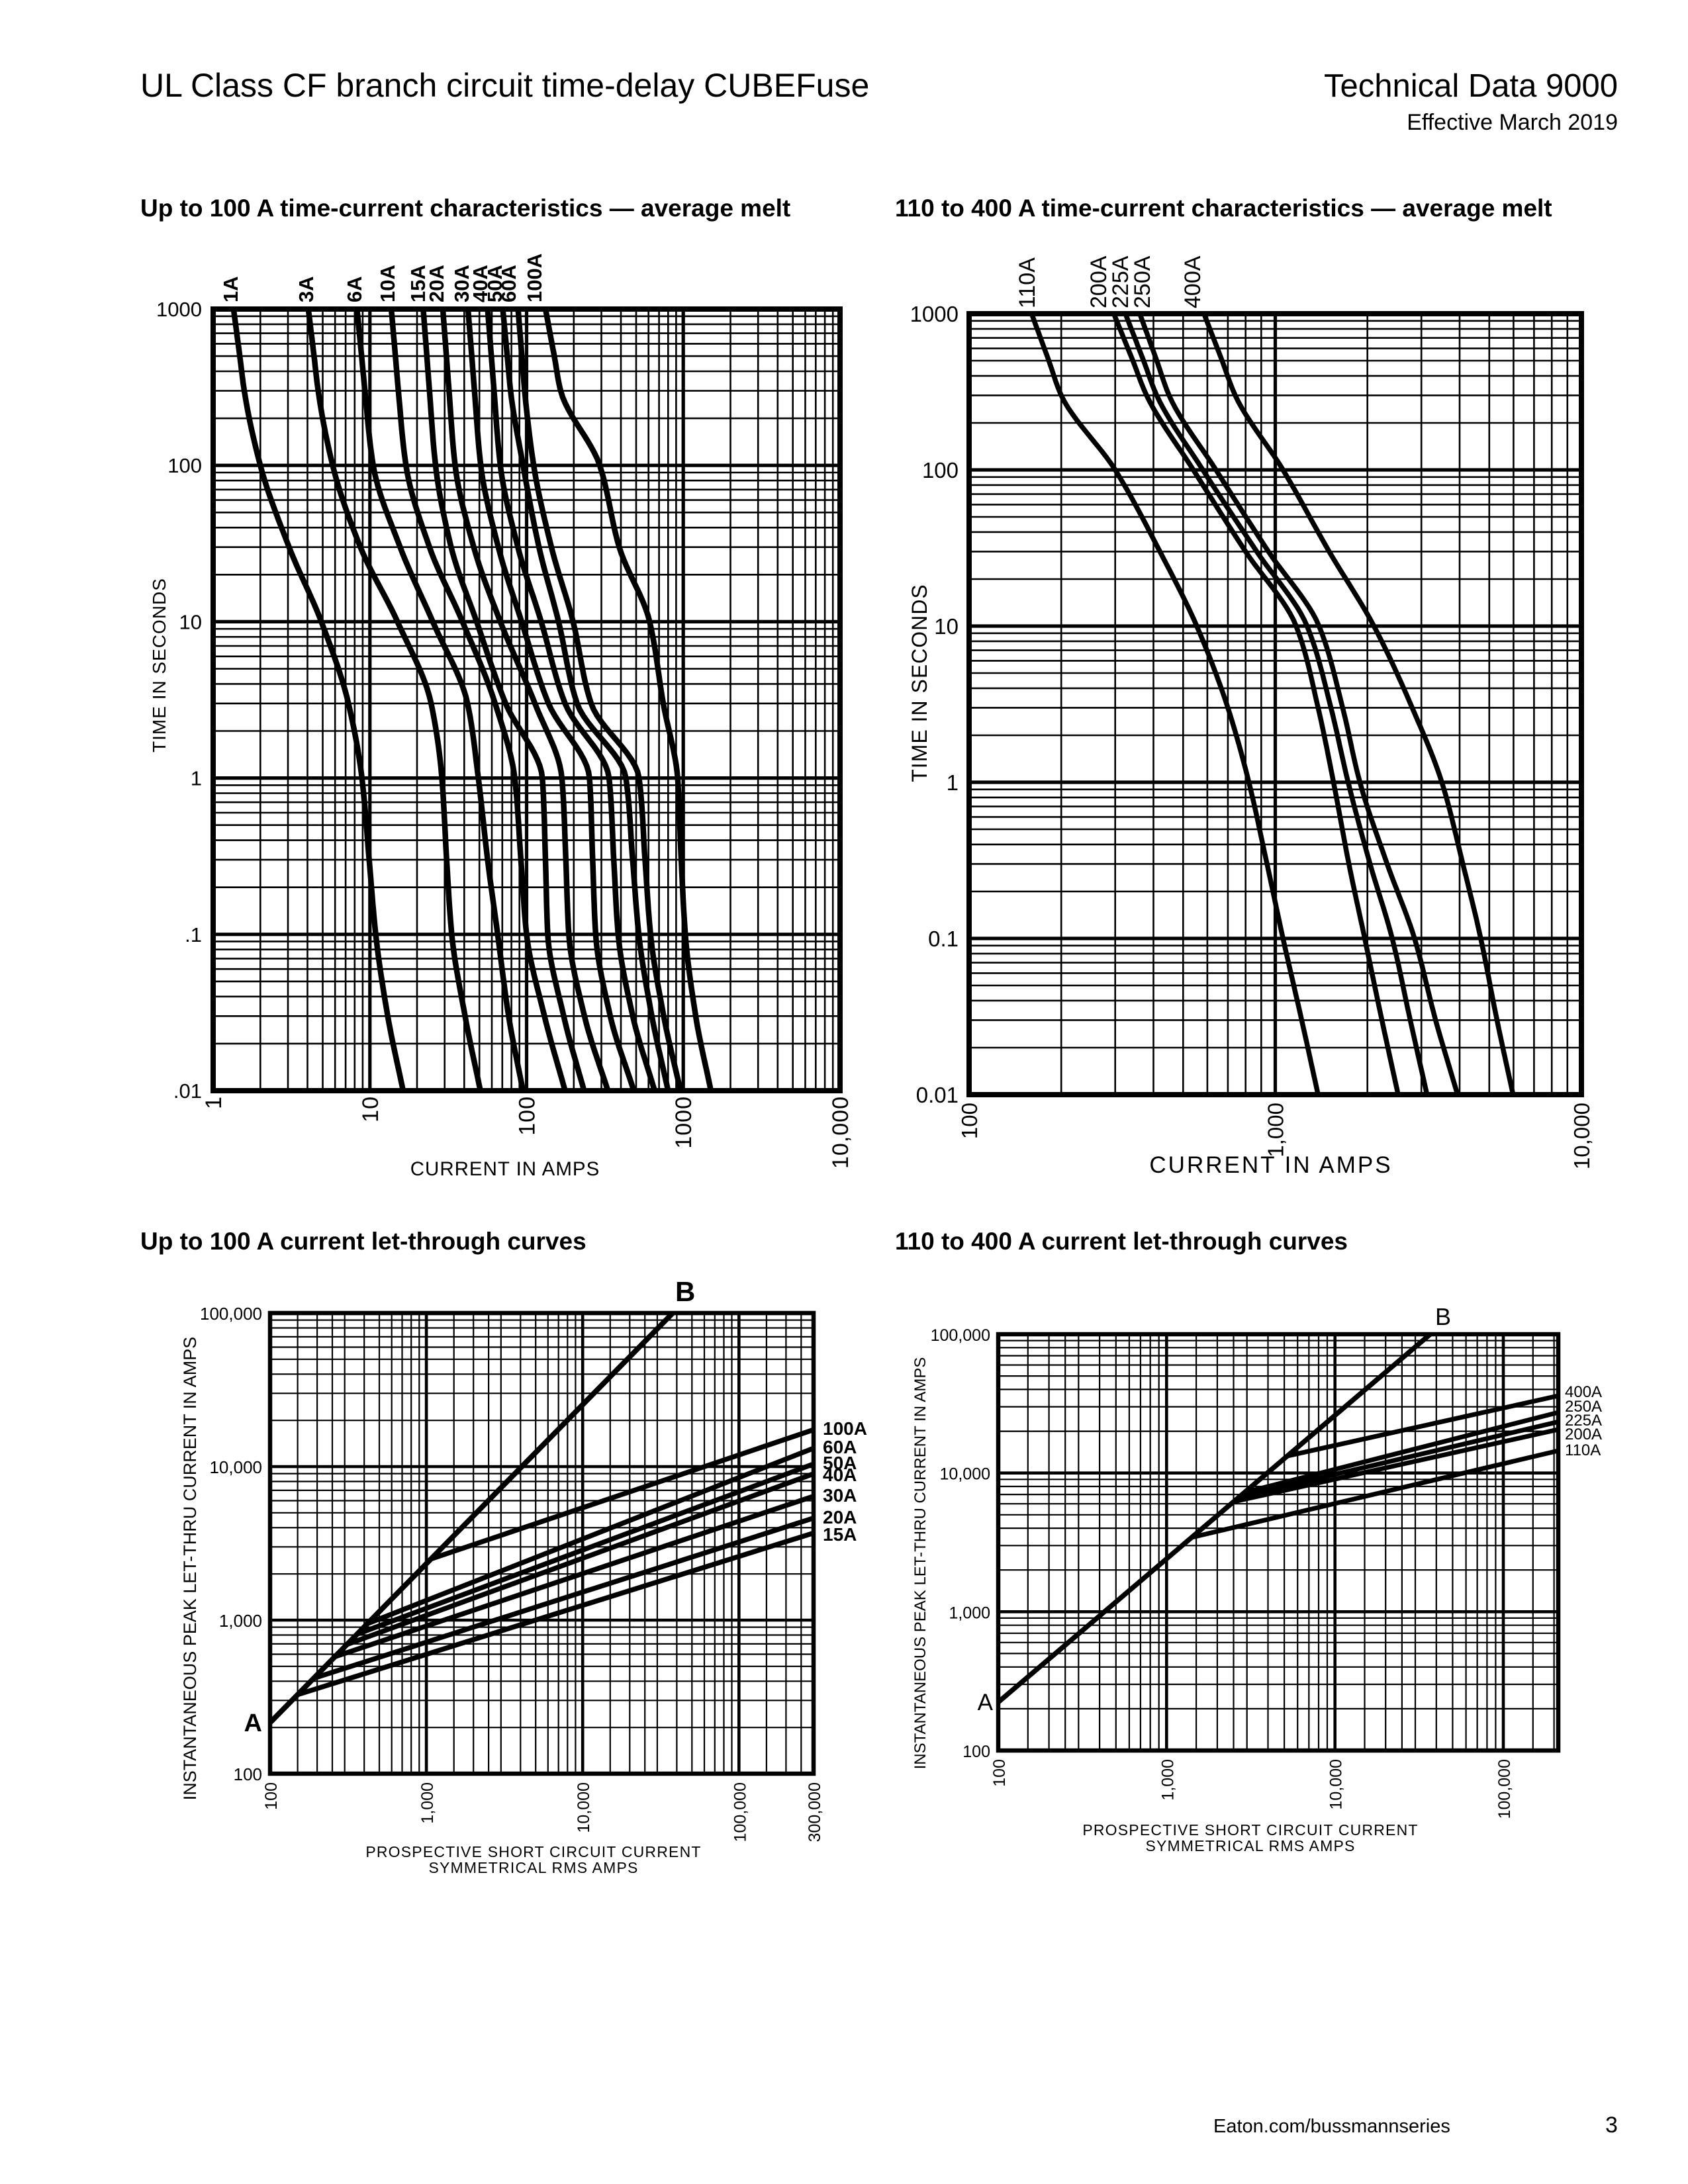 The height and width of the screenshot is (2184, 1688). I want to click on svg-text: 10A, so click(387, 283).